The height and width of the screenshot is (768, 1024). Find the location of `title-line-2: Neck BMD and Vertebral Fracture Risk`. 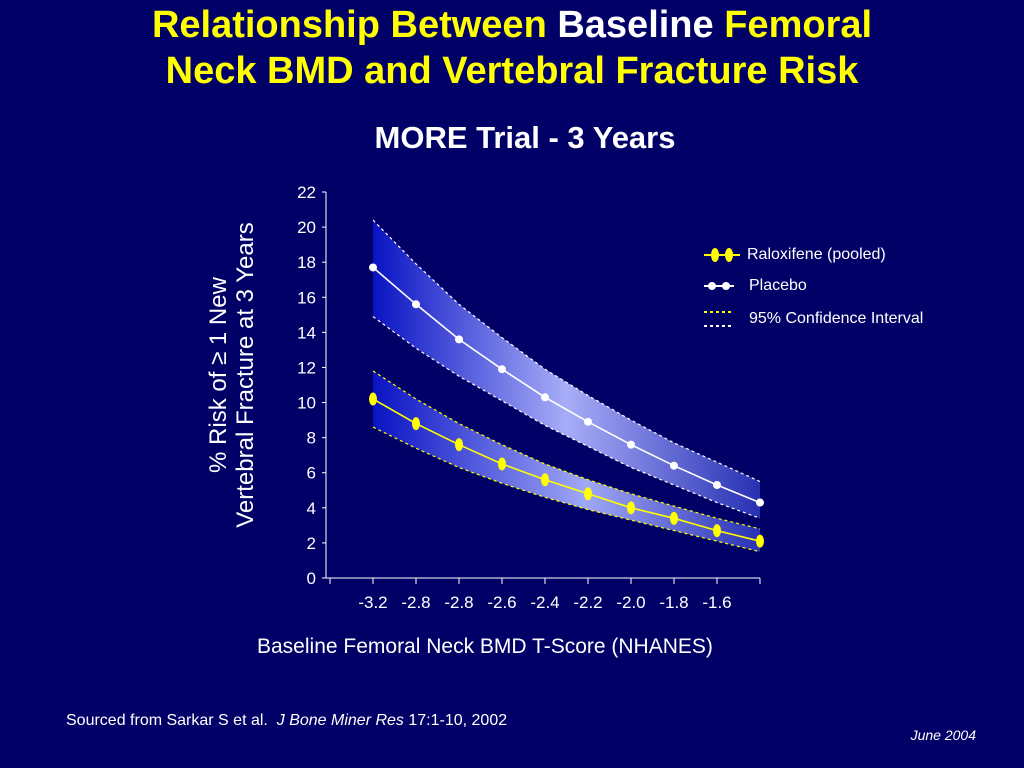

title-line-2: Neck BMD and Vertebral Fracture Risk is located at coordinates (512, 71).